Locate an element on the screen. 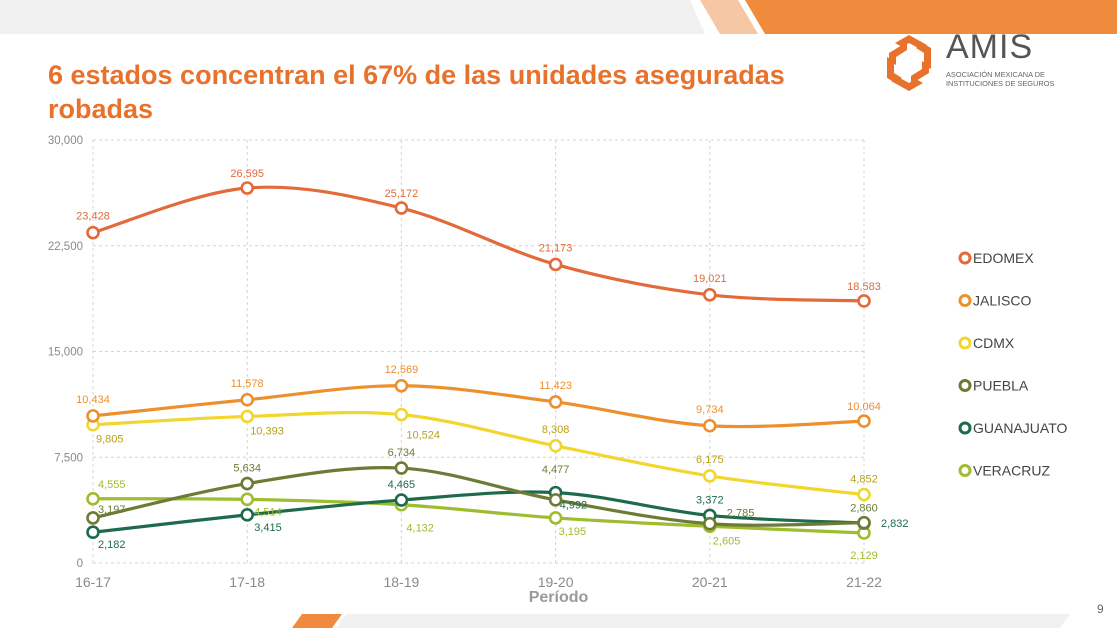 This screenshot has width=1117, height=628. data-label-edomex: 25,172 is located at coordinates (402, 194).